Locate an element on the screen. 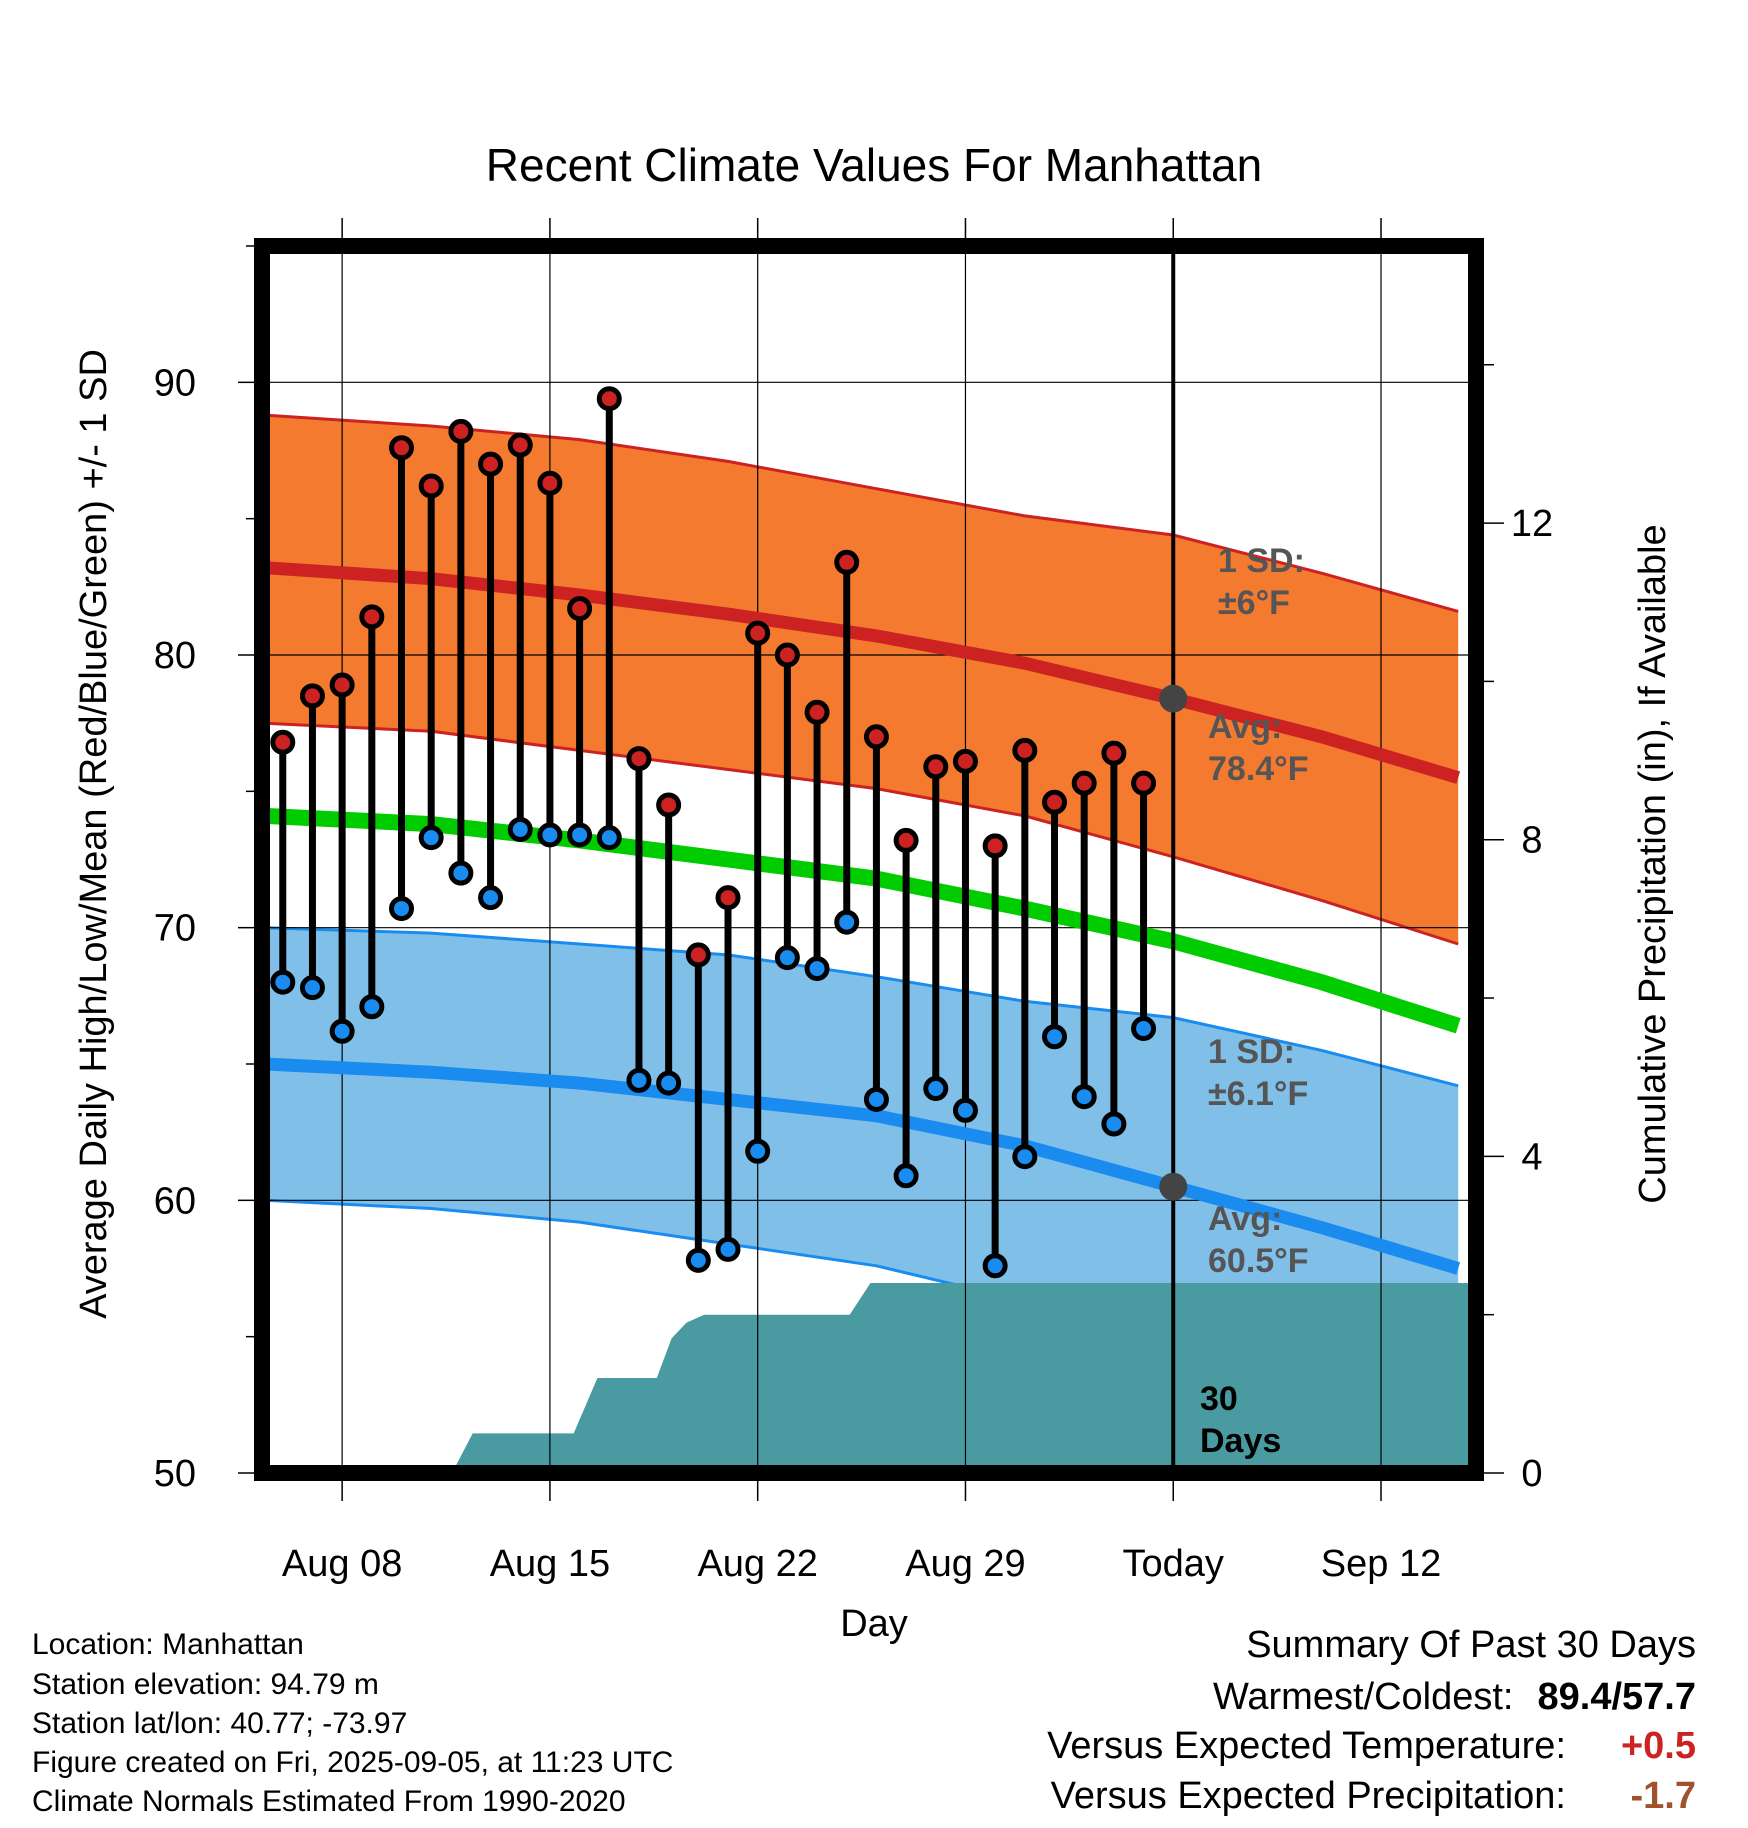 Image resolution: width=1748 pixels, height=1828 pixels. annotation-low-avg-line2: 60.5°F is located at coordinates (1258, 1261).